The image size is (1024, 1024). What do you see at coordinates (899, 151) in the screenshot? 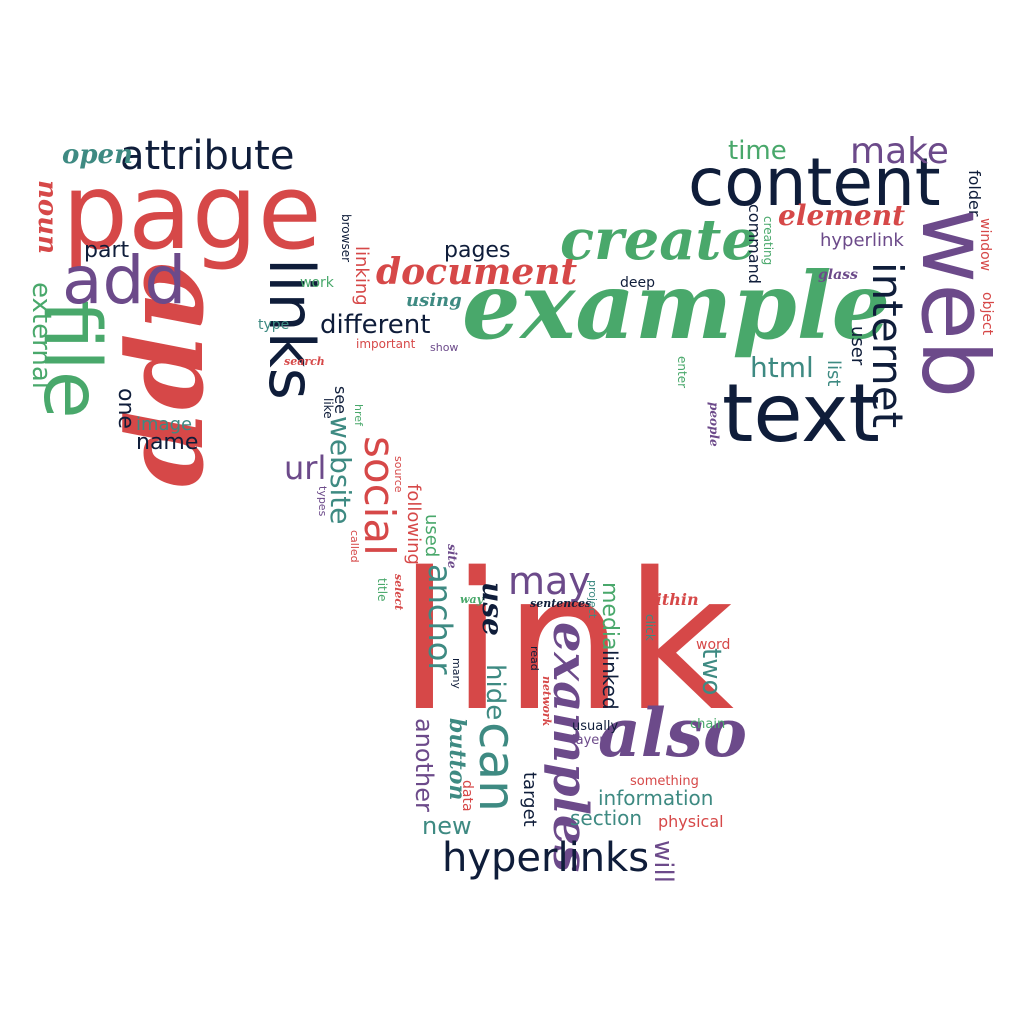
I see `word-make: make` at bounding box center [899, 151].